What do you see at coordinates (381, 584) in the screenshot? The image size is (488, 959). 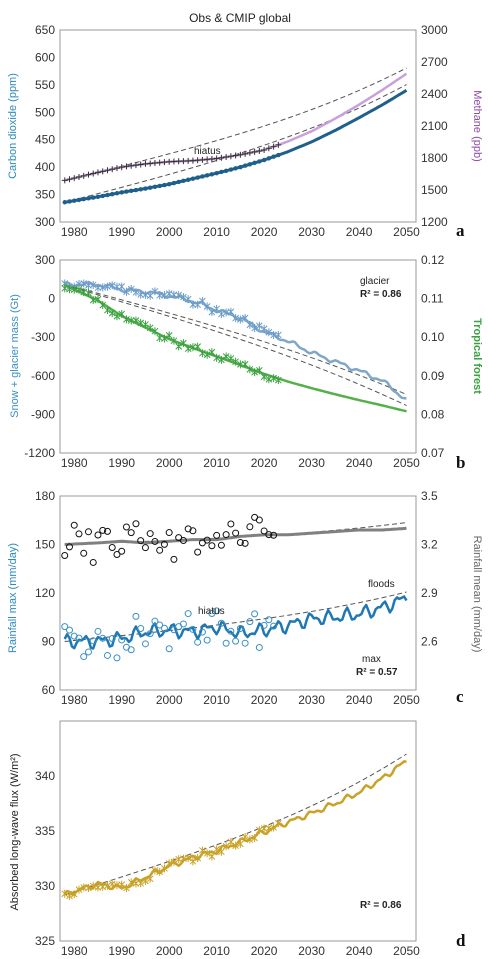 I see `panel-c-annotation-floods: floods` at bounding box center [381, 584].